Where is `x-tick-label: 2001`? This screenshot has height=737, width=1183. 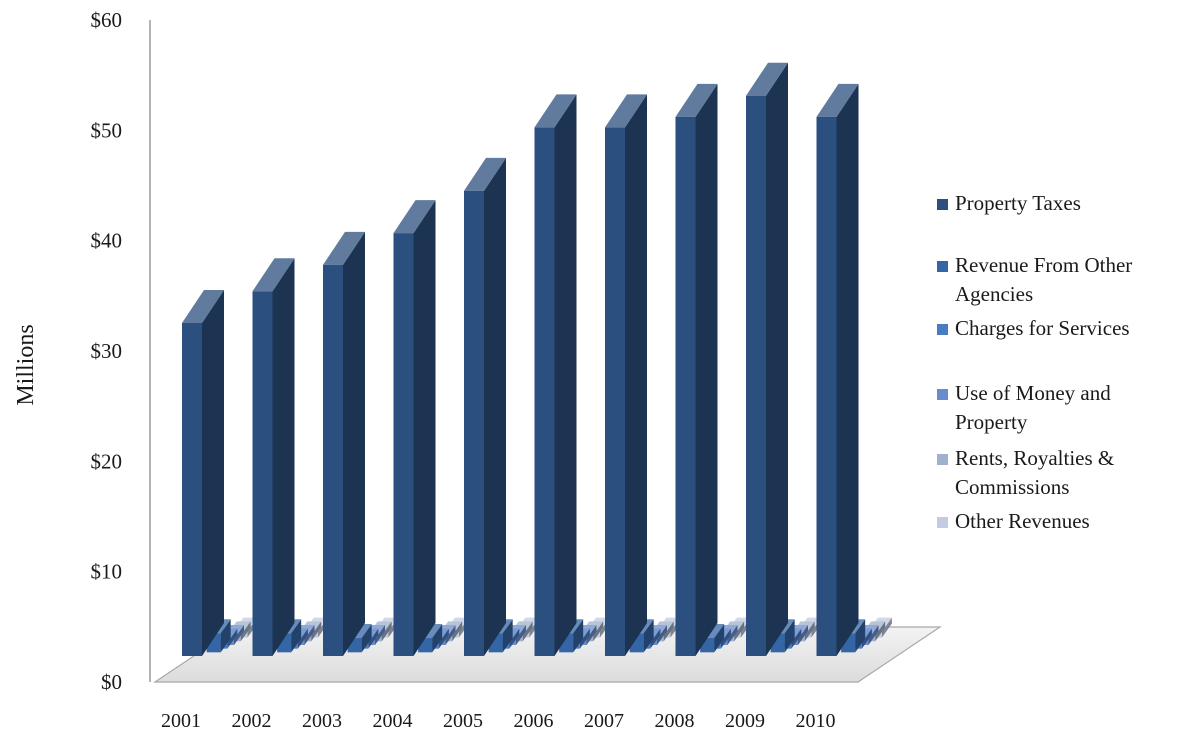
x-tick-label: 2001 is located at coordinates (181, 721).